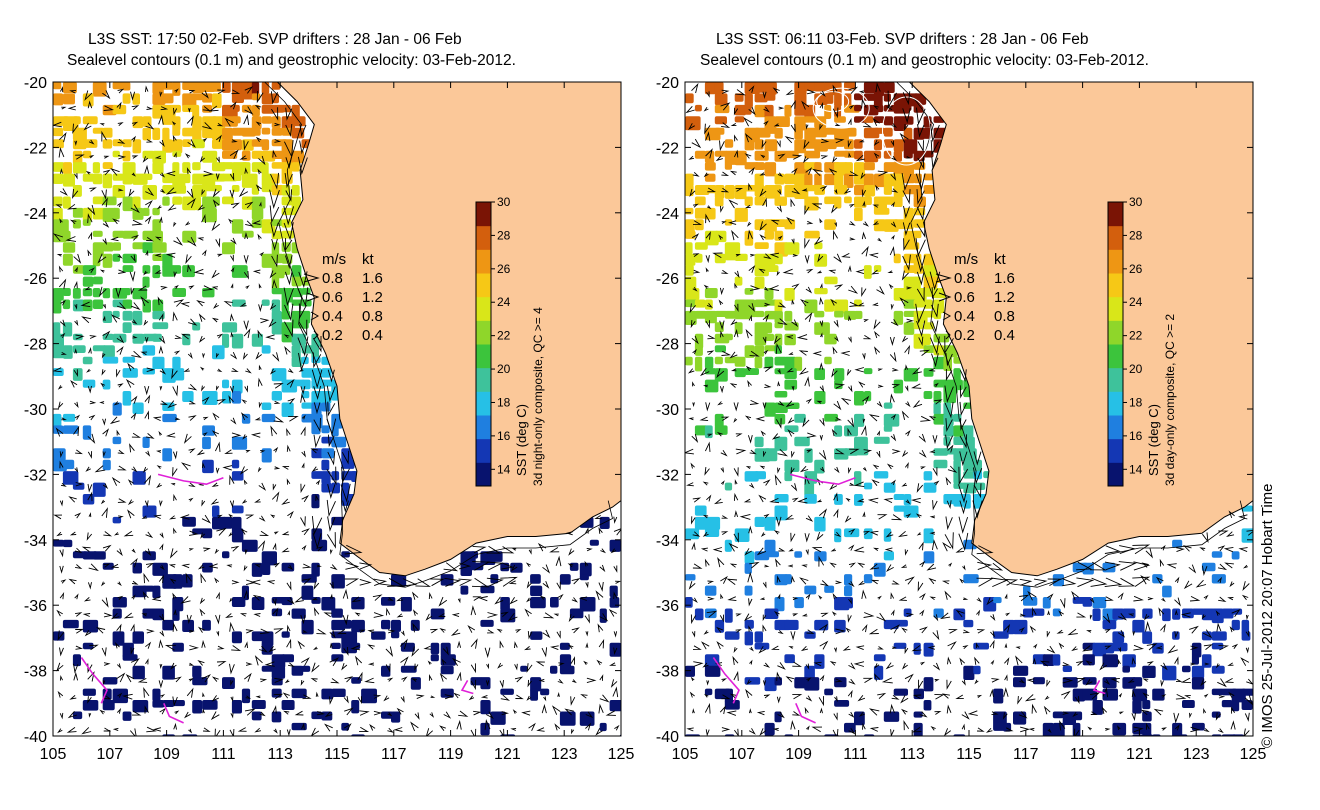  What do you see at coordinates (909, 598) in the screenshot?
I see `drifter-tracks` at bounding box center [909, 598].